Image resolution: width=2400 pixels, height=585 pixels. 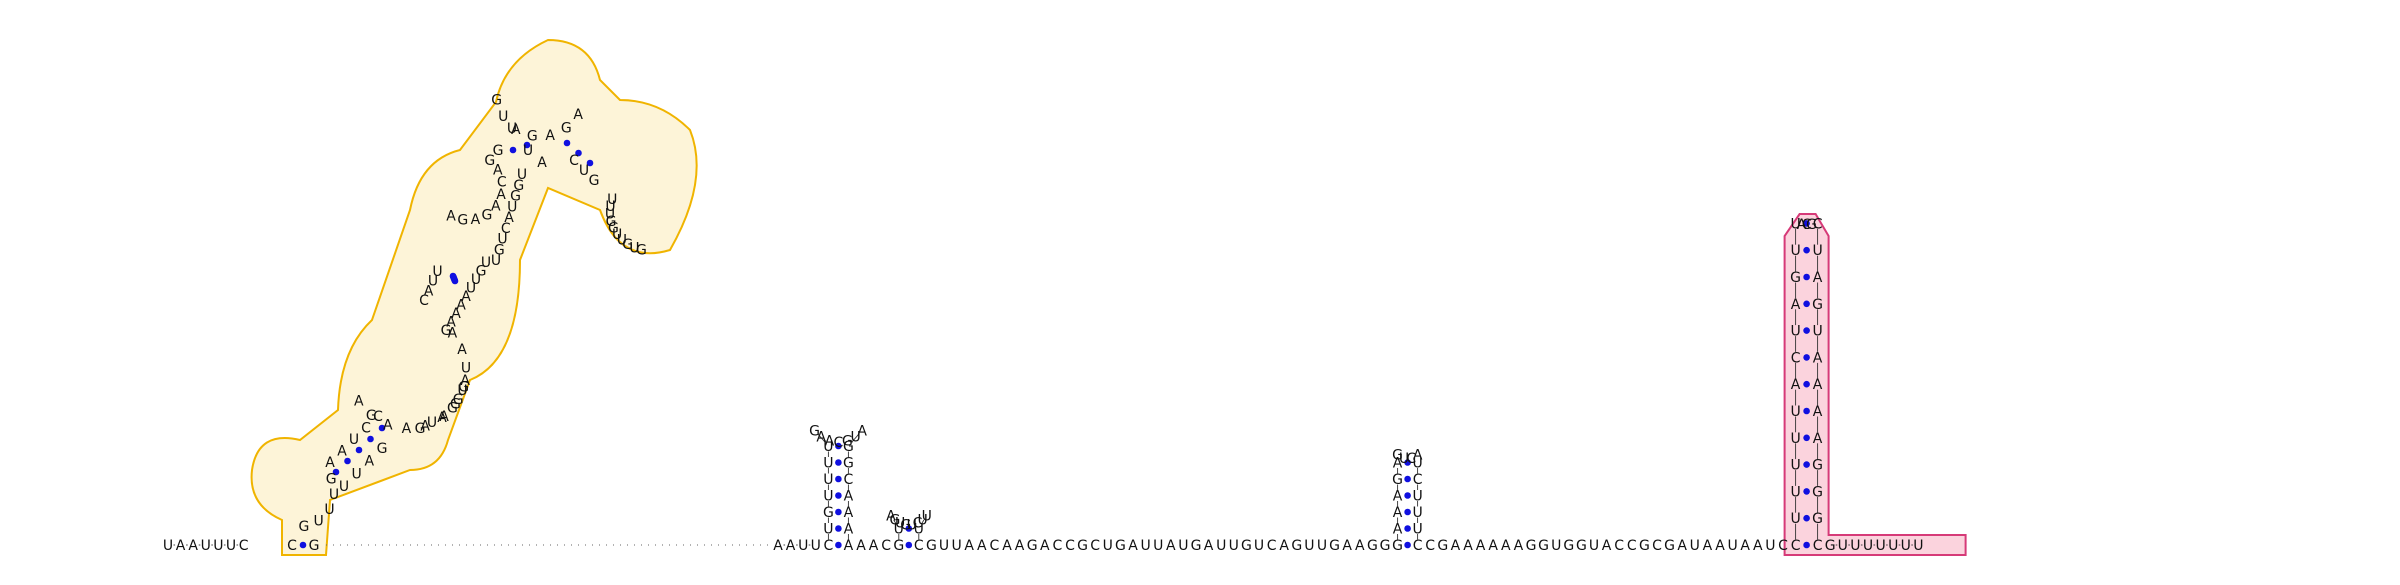 What do you see at coordinates (874, 546) in the screenshot?
I see `nucleotide-linker-1: A` at bounding box center [874, 546].